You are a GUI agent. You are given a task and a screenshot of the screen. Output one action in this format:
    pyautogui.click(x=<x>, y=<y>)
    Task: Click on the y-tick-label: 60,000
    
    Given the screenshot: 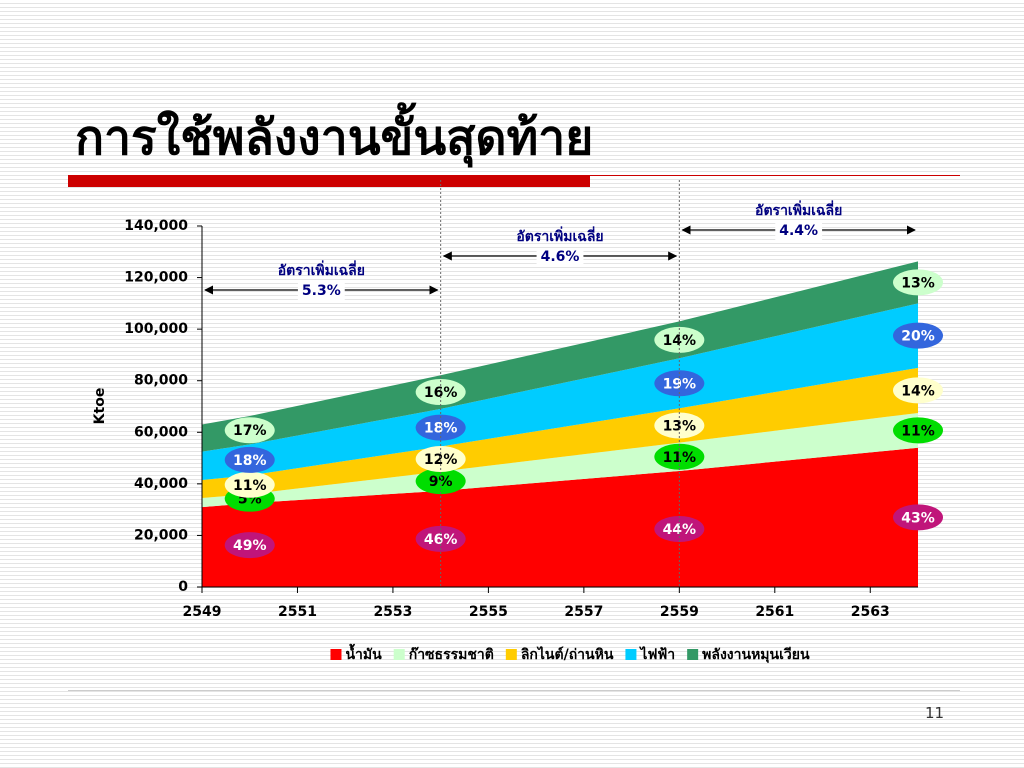 What is the action you would take?
    pyautogui.click(x=161, y=432)
    